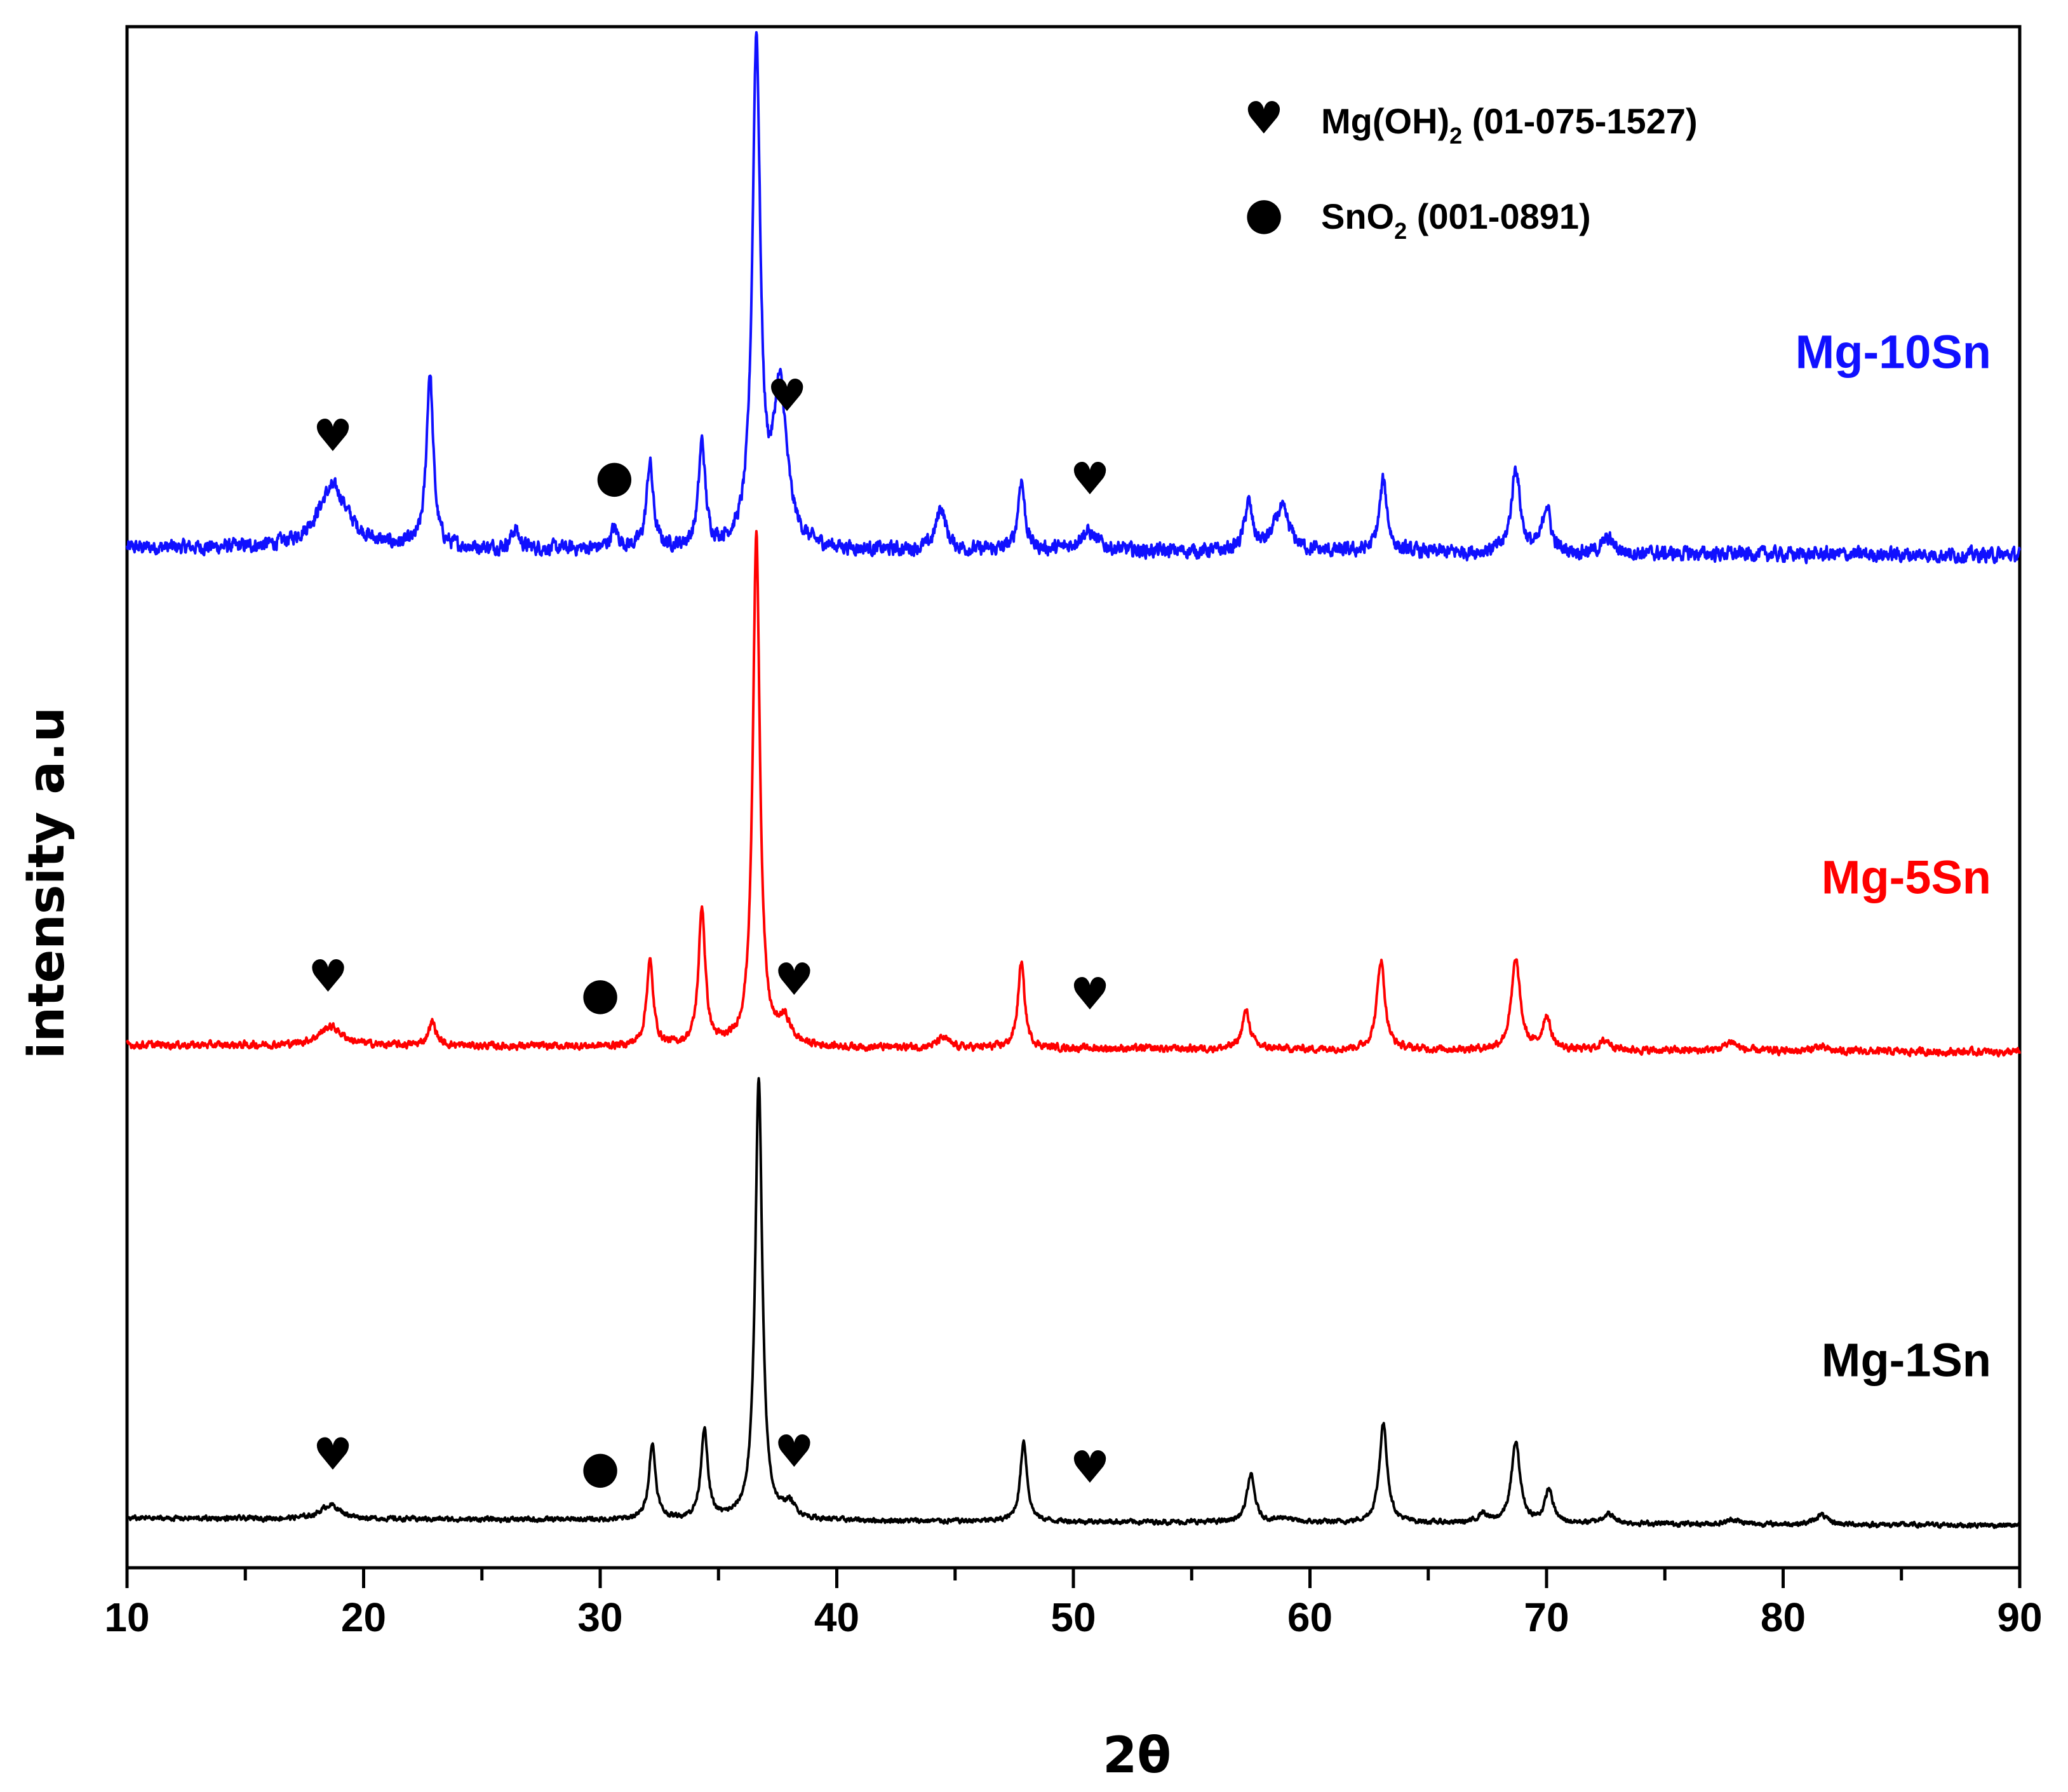  What do you see at coordinates (1264, 118) in the screenshot?
I see `legend-heart-icon: ♥` at bounding box center [1264, 118].